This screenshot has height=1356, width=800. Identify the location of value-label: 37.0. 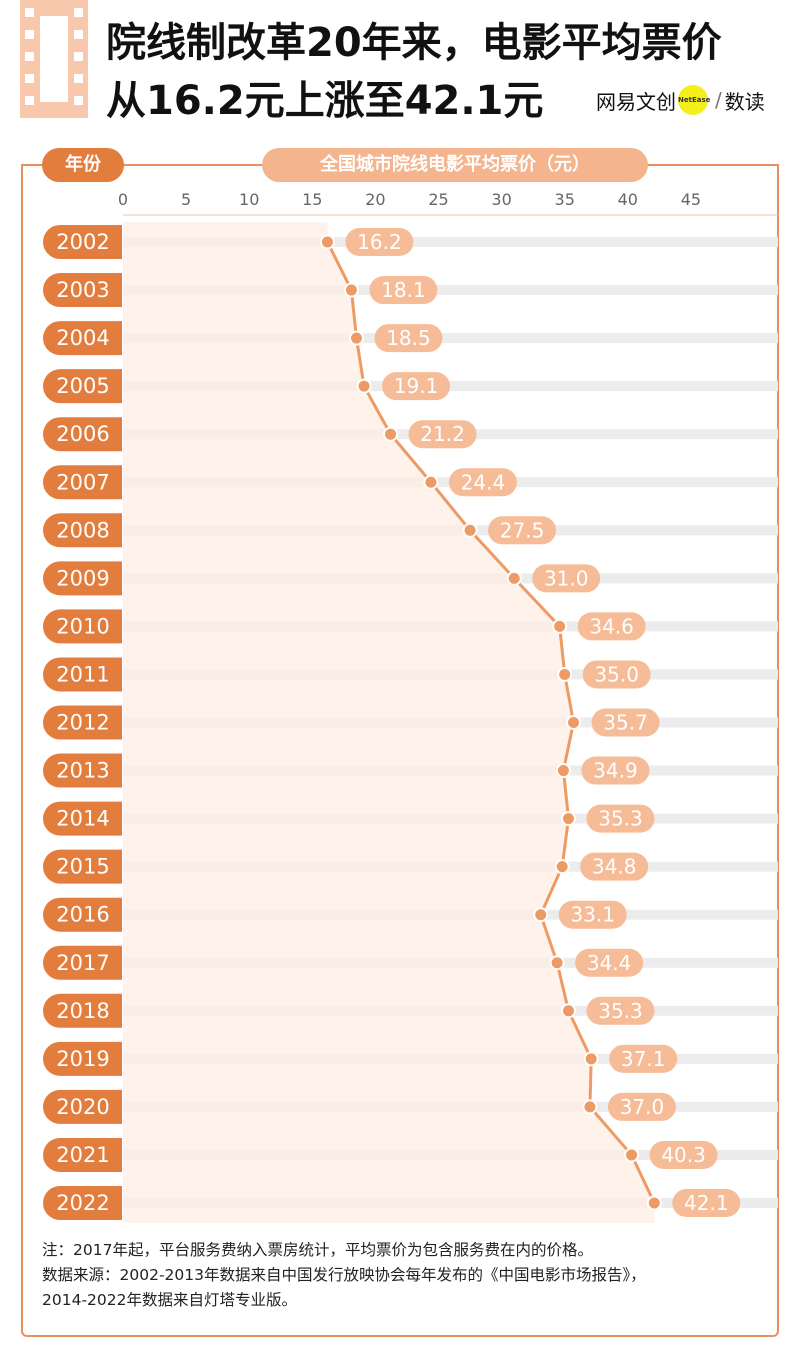
(642, 1107).